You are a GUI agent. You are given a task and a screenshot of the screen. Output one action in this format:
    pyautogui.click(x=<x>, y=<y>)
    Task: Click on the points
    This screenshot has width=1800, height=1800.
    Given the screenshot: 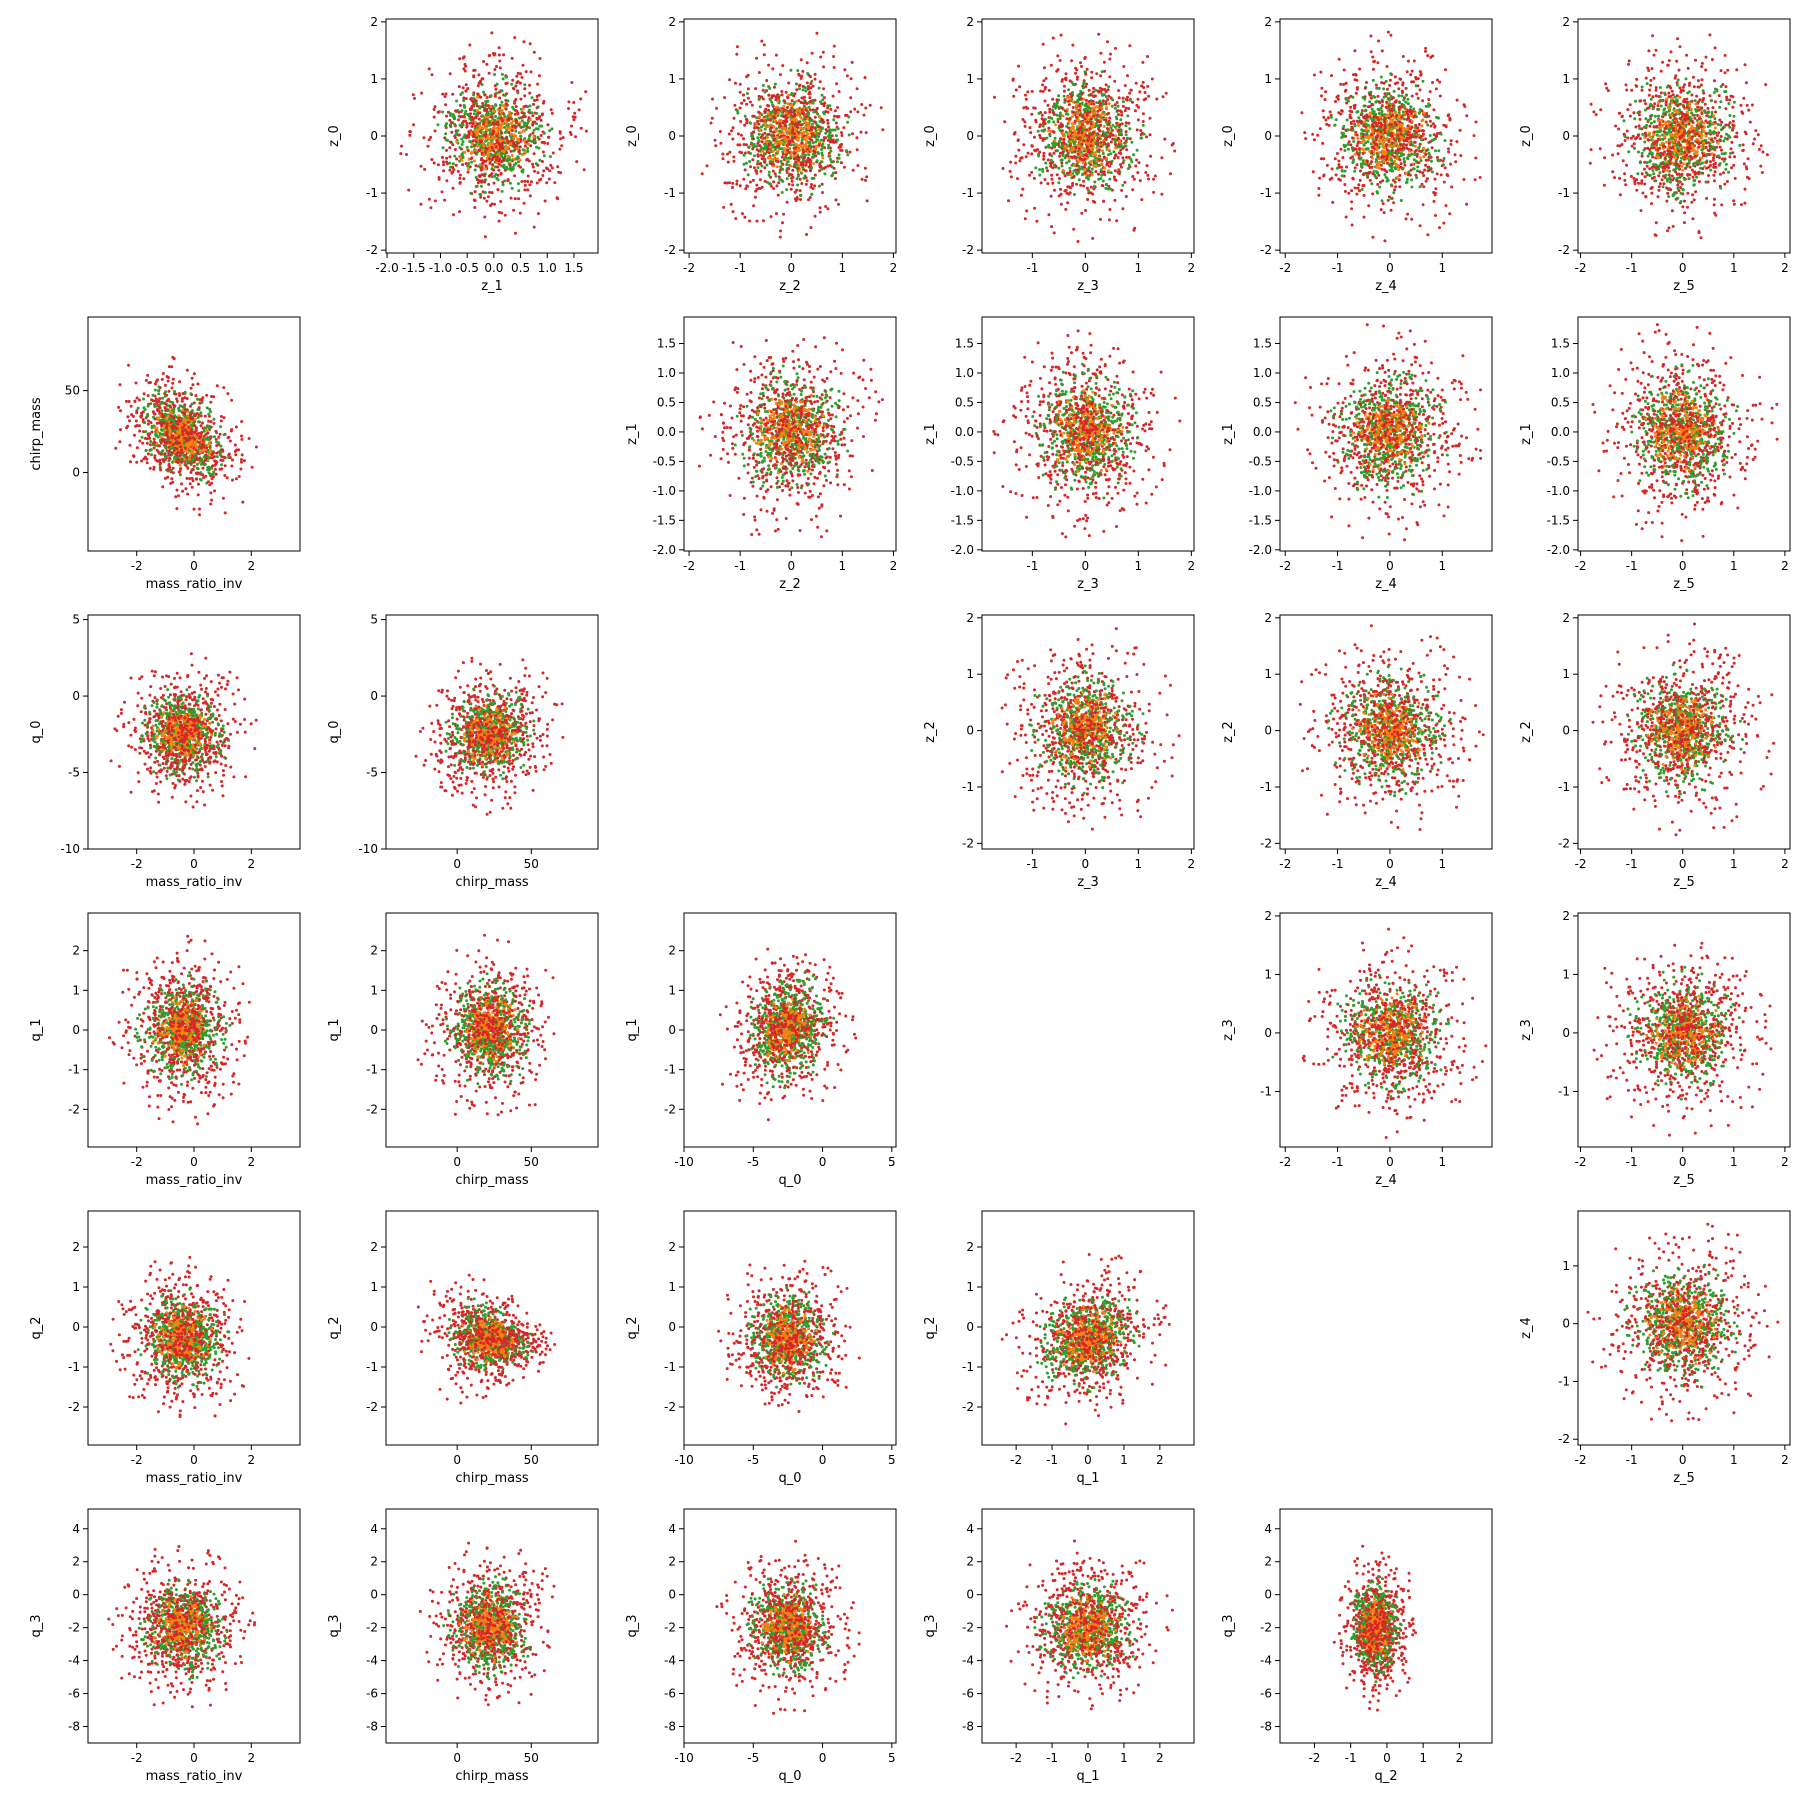 What is the action you would take?
    pyautogui.click(x=493, y=134)
    